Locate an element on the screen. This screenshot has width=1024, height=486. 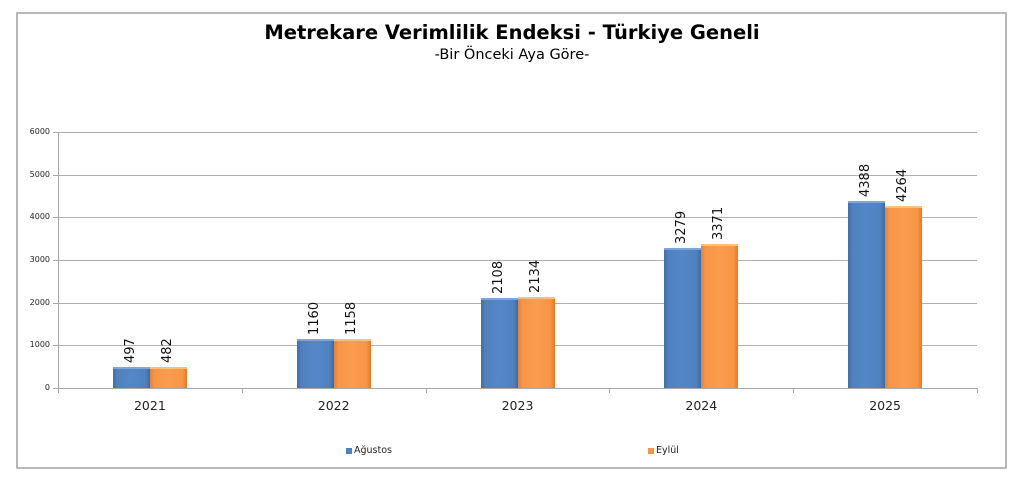
x-tick-label: 2021 is located at coordinates (149, 405).